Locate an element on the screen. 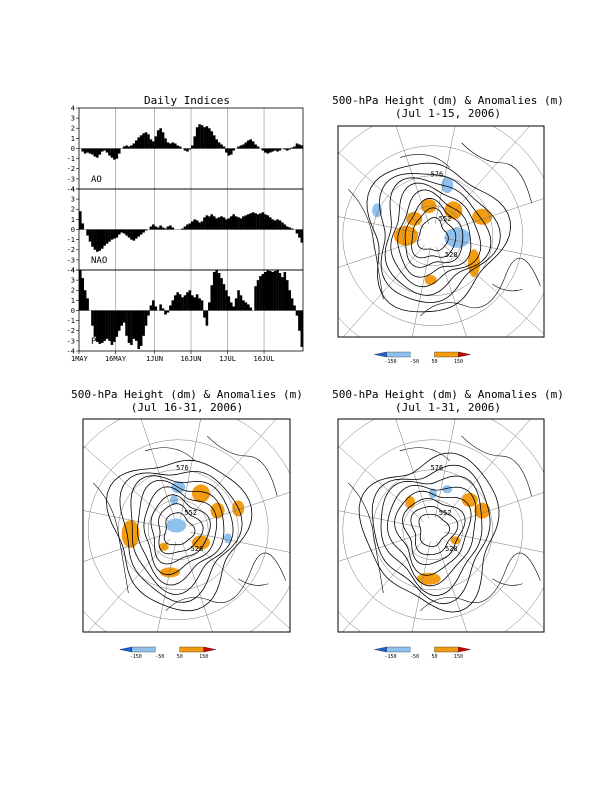  y-tick-label: -4 is located at coordinates (71, 189).